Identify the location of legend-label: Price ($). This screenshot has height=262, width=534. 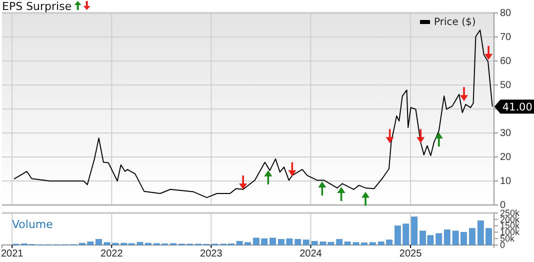
(455, 22).